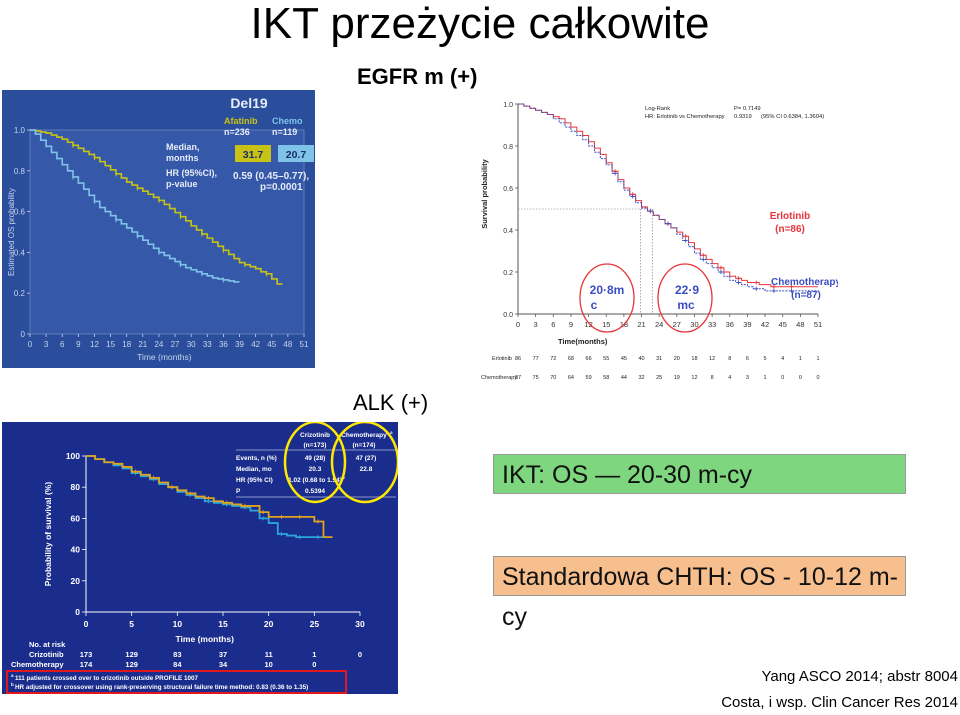 The width and height of the screenshot is (960, 715). What do you see at coordinates (23, 334) in the screenshot?
I see `y-tick-label: 0` at bounding box center [23, 334].